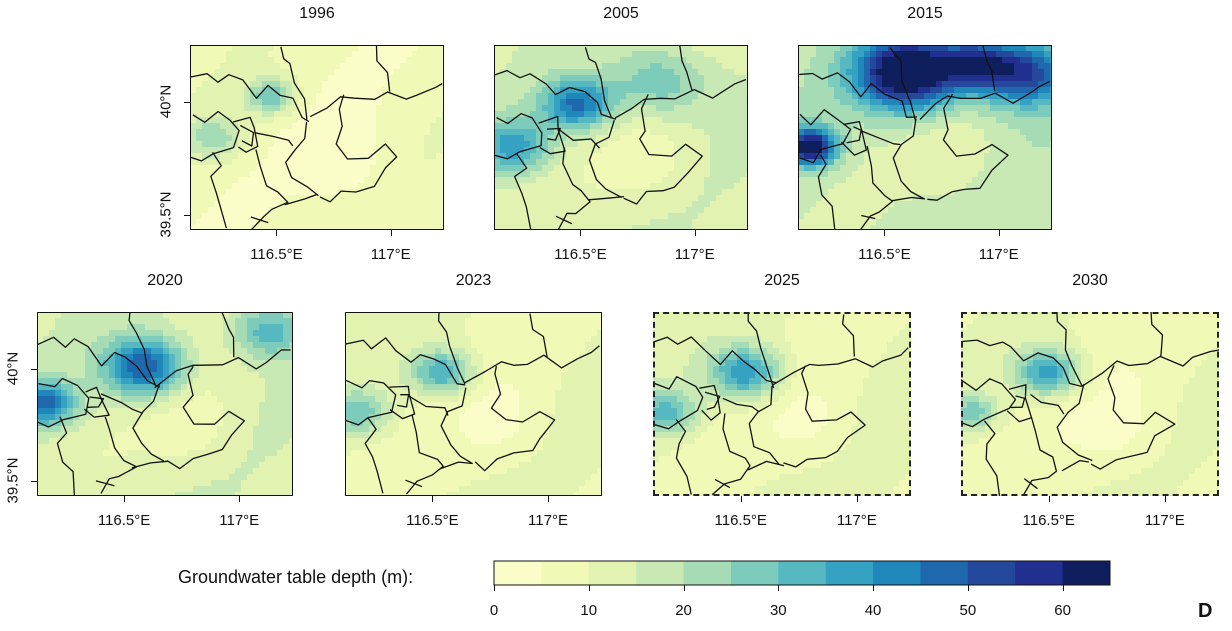 This screenshot has height=631, width=1232. Describe the element at coordinates (589, 610) in the screenshot. I see `colorbar-tick-label: 10` at that location.